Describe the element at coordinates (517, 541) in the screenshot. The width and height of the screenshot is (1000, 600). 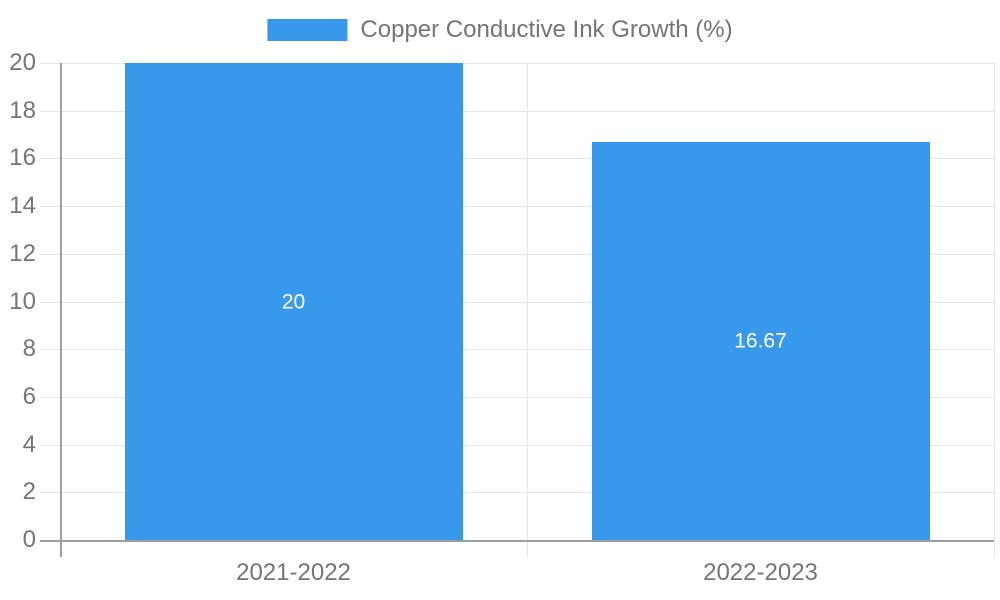
I see `x-axis-baseline` at that location.